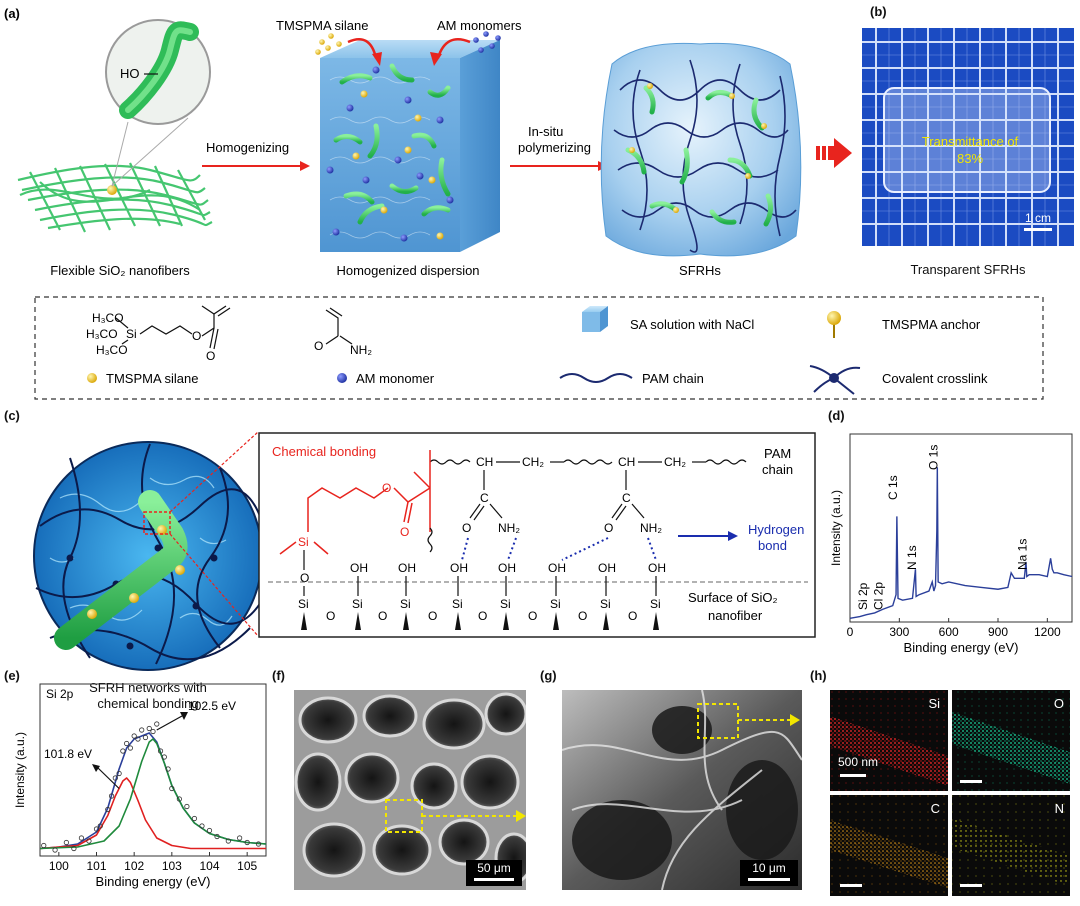 The height and width of the screenshot is (906, 1080). Describe the element at coordinates (247, 866) in the screenshot. I see `x-tick-label: 105` at that location.